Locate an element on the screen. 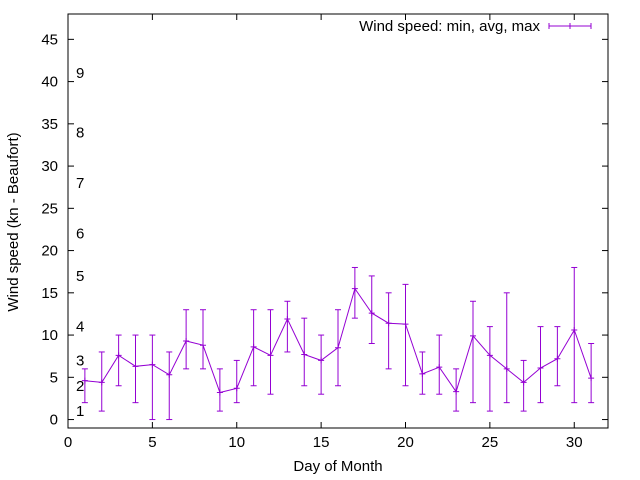 The height and width of the screenshot is (480, 640). x-tick-label: 0 is located at coordinates (68, 442).